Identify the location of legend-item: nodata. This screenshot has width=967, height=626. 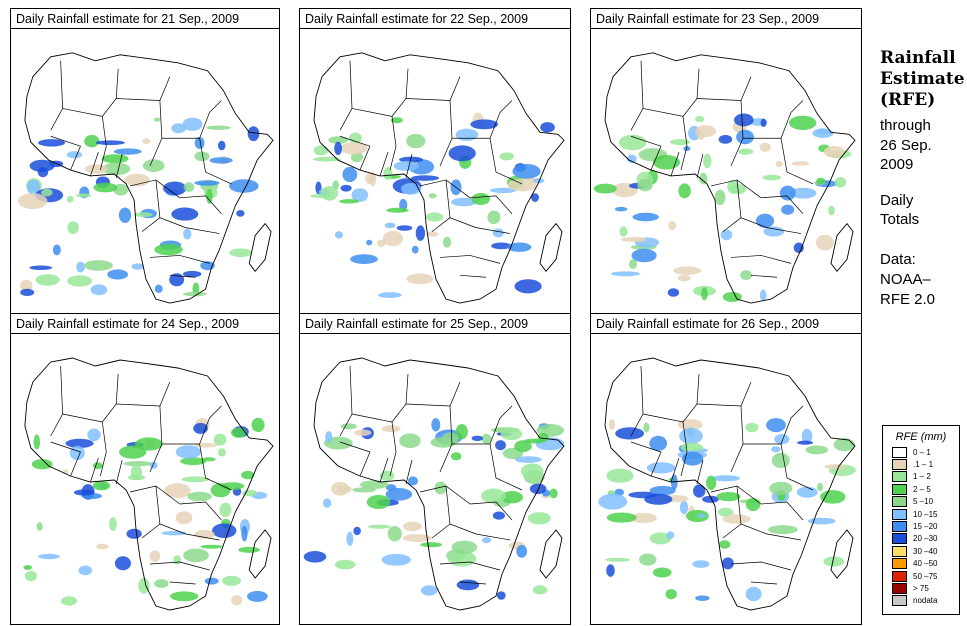
(921, 601).